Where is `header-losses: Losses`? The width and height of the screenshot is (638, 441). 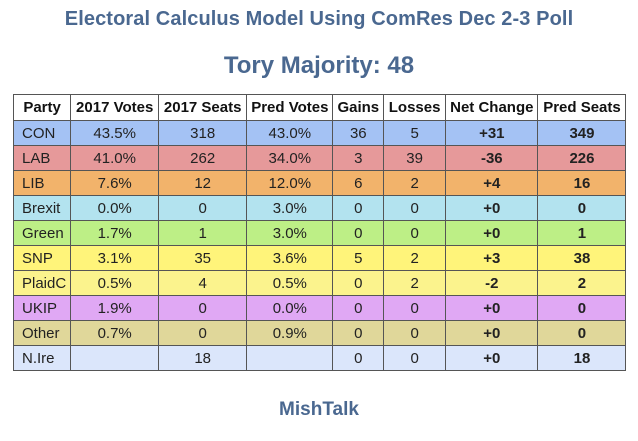 header-losses: Losses is located at coordinates (415, 107).